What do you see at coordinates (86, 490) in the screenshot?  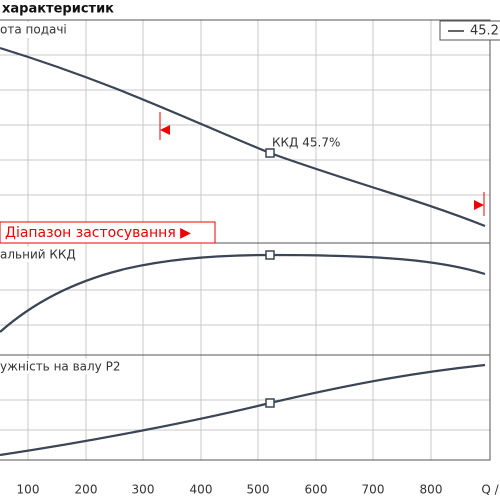 I see `x-tick-label: 200` at bounding box center [86, 490].